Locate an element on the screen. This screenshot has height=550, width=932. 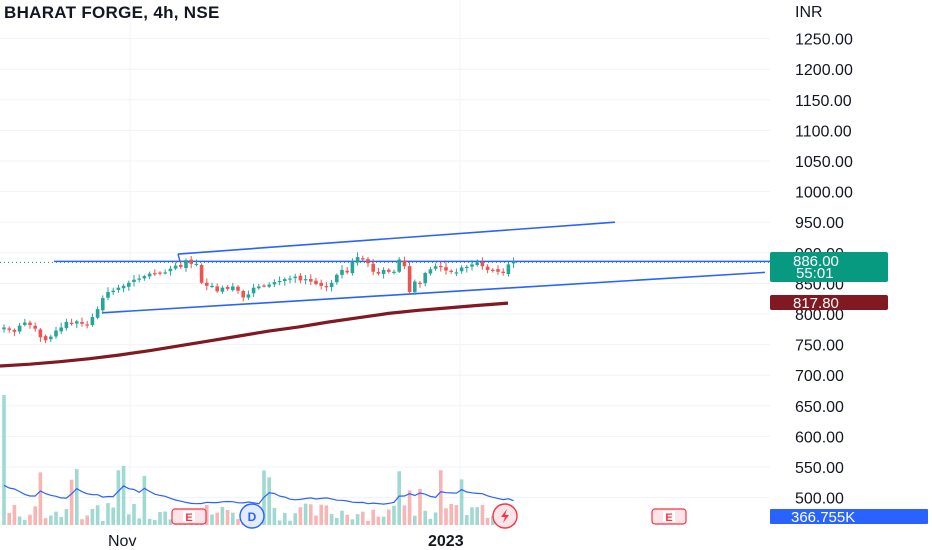
last-price-badge-bg is located at coordinates (829, 267).